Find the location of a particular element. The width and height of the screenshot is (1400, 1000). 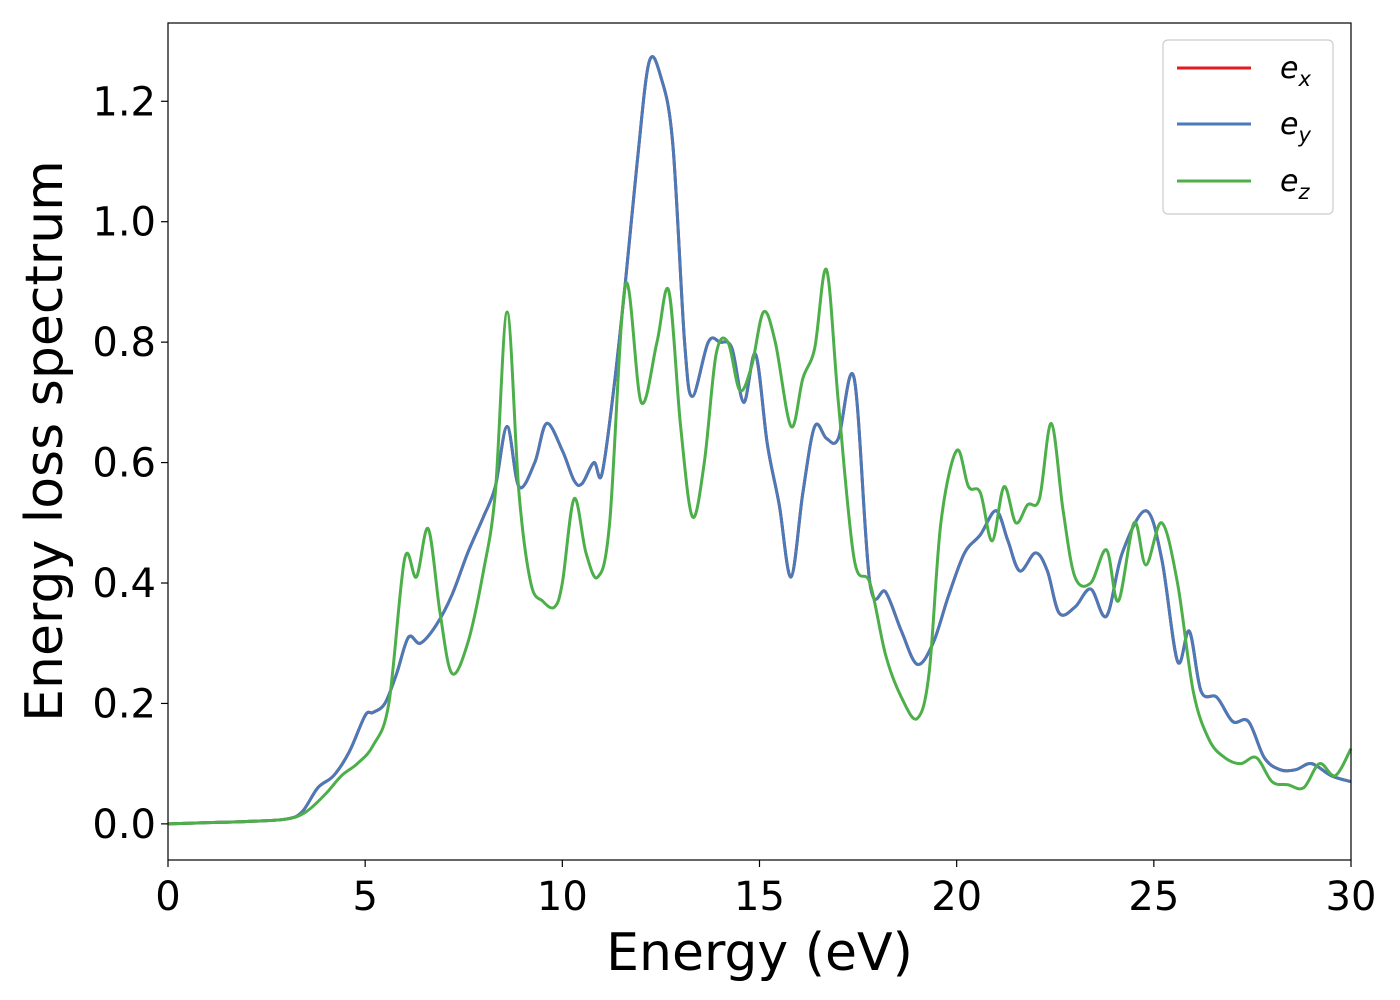

legend-box is located at coordinates (1248, 127).